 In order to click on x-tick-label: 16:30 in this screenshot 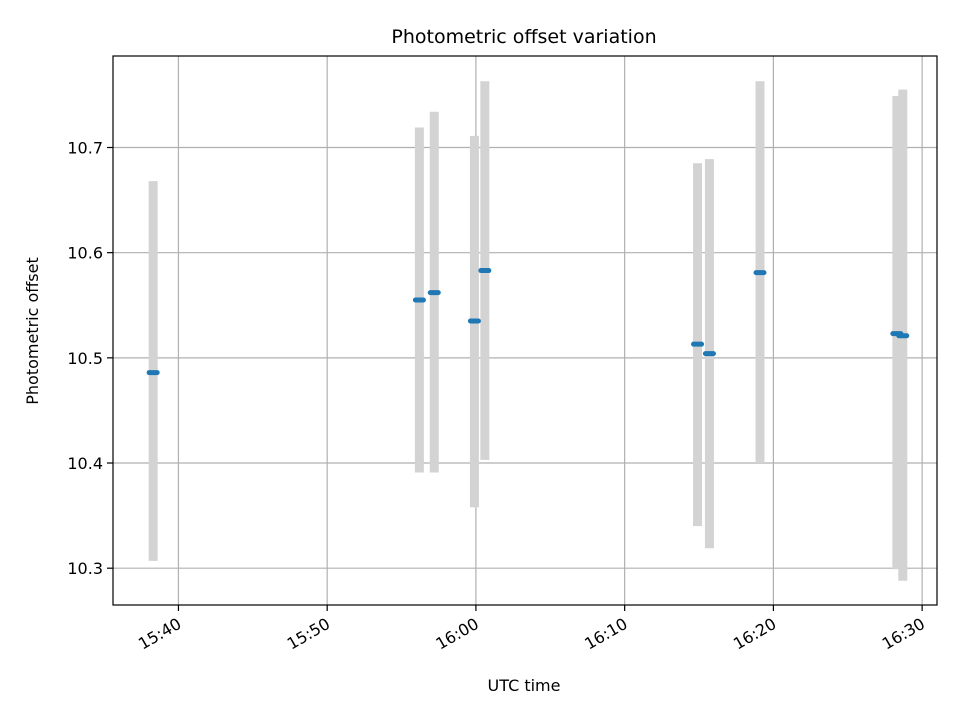, I will do `click(903, 634)`.